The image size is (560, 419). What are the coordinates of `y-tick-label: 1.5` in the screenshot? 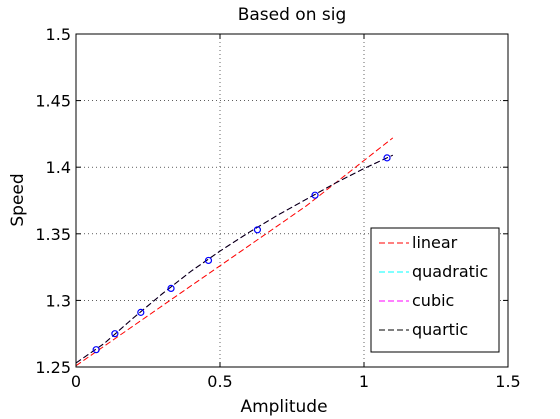 It's located at (58, 34).